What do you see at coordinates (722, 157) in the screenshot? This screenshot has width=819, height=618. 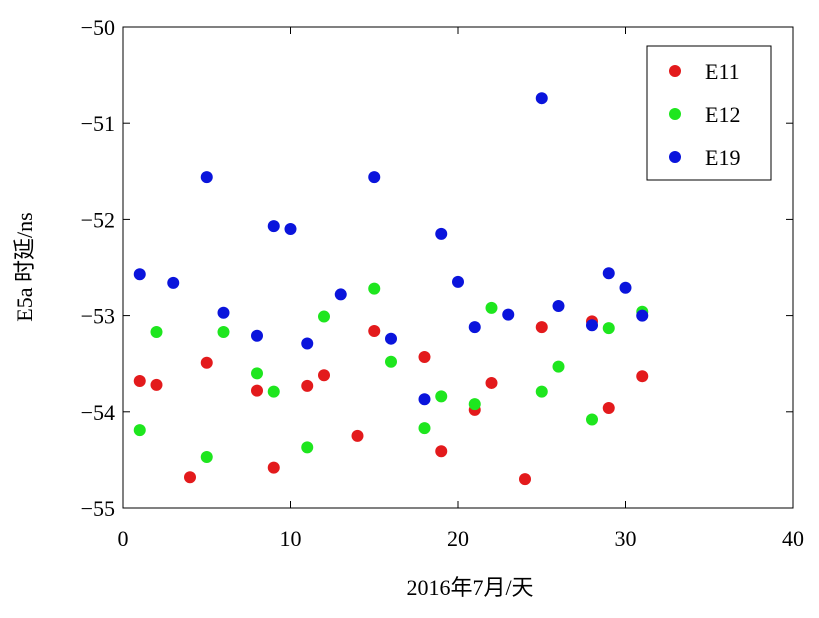 I see `legend-label-e19: E19` at bounding box center [722, 157].